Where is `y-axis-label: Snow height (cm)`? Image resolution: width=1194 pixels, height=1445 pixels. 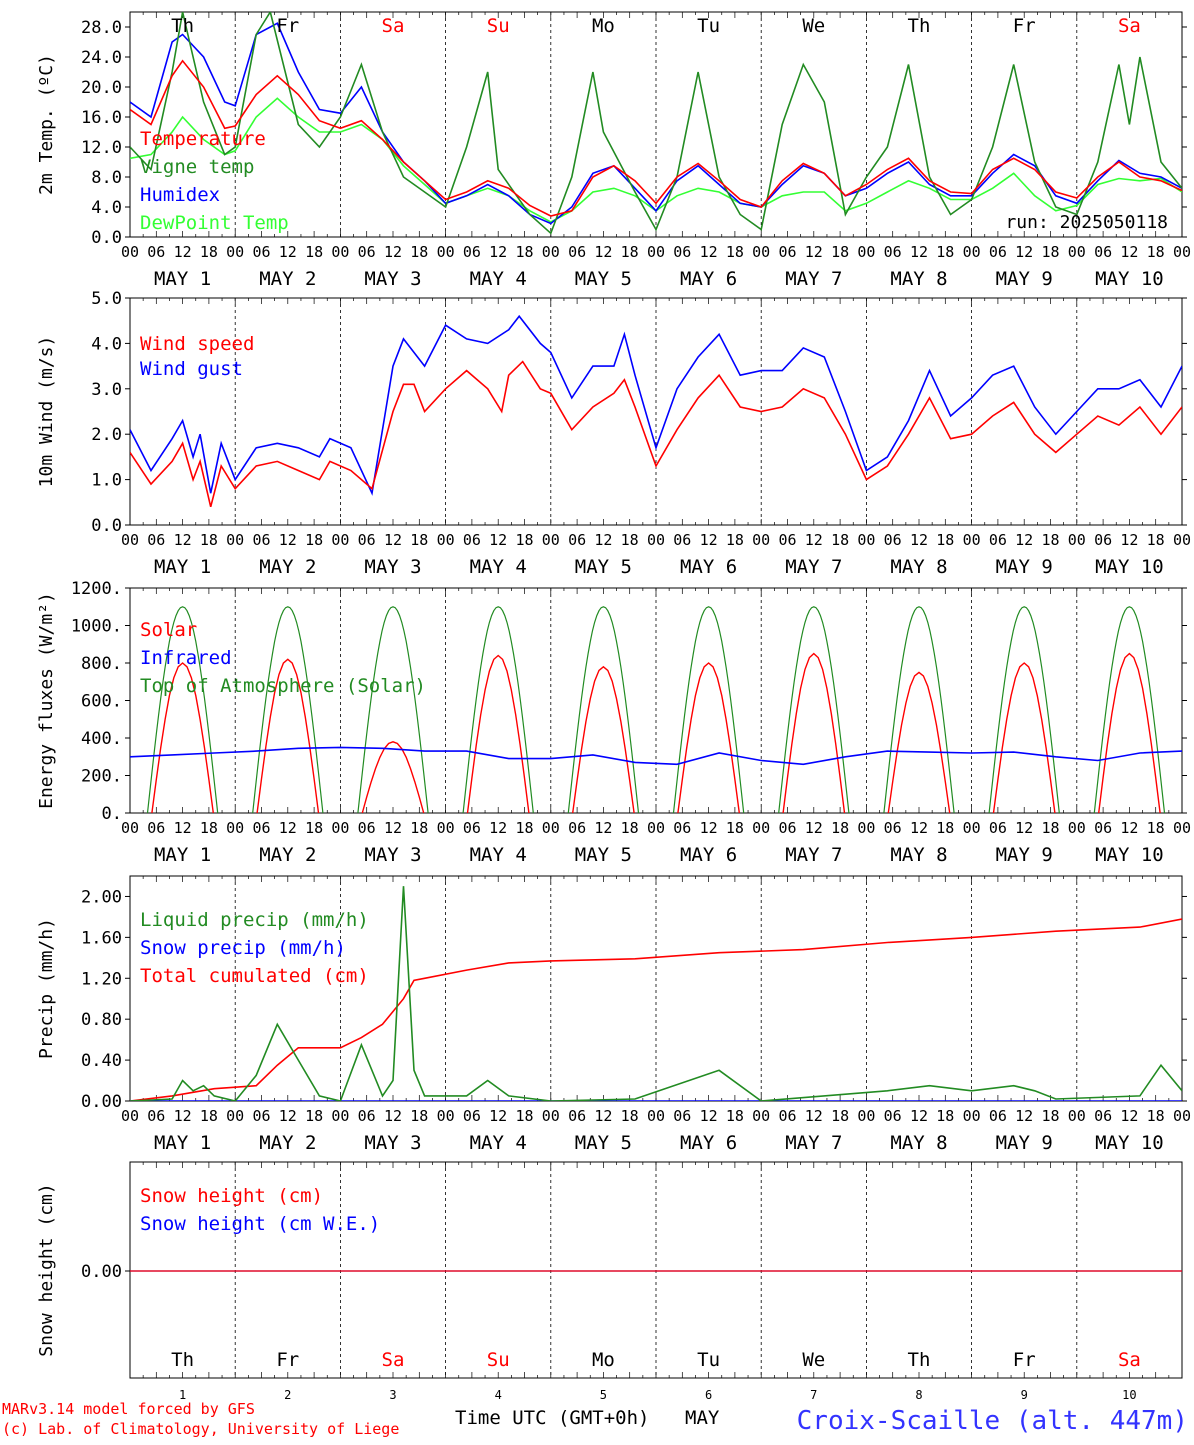 y-axis-label: Snow height (cm) is located at coordinates (46, 1269).